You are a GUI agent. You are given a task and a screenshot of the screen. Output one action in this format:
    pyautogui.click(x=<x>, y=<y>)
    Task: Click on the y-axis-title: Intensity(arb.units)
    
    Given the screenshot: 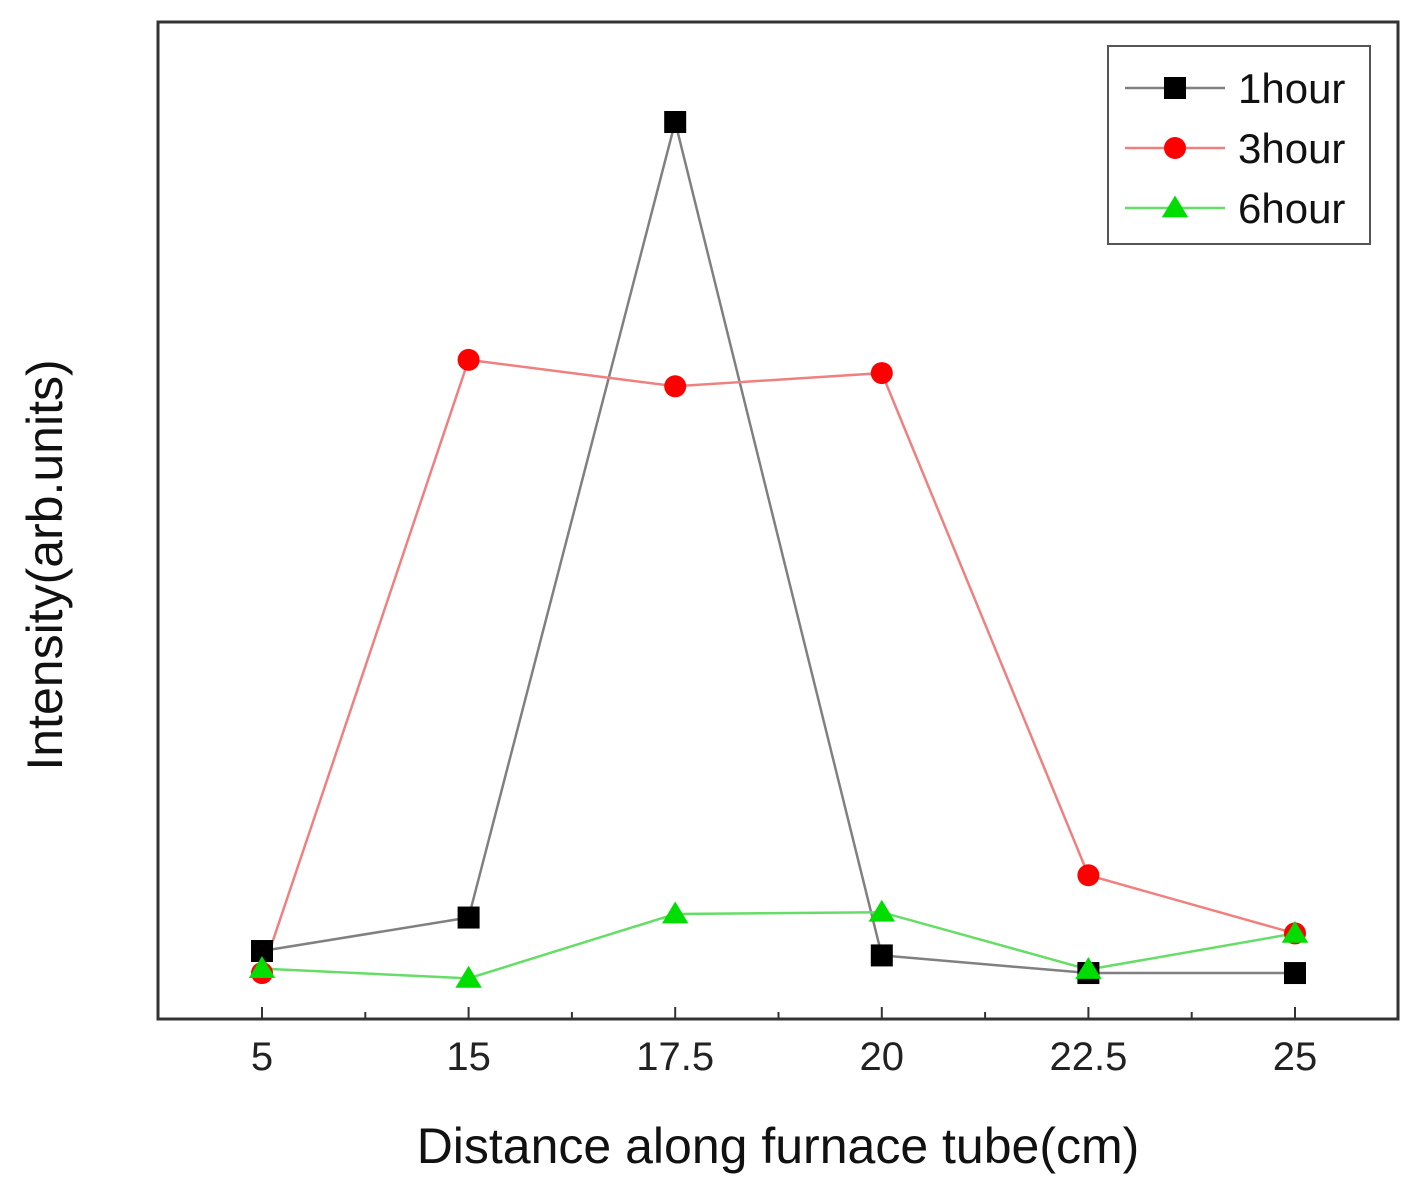 What is the action you would take?
    pyautogui.click(x=45, y=564)
    